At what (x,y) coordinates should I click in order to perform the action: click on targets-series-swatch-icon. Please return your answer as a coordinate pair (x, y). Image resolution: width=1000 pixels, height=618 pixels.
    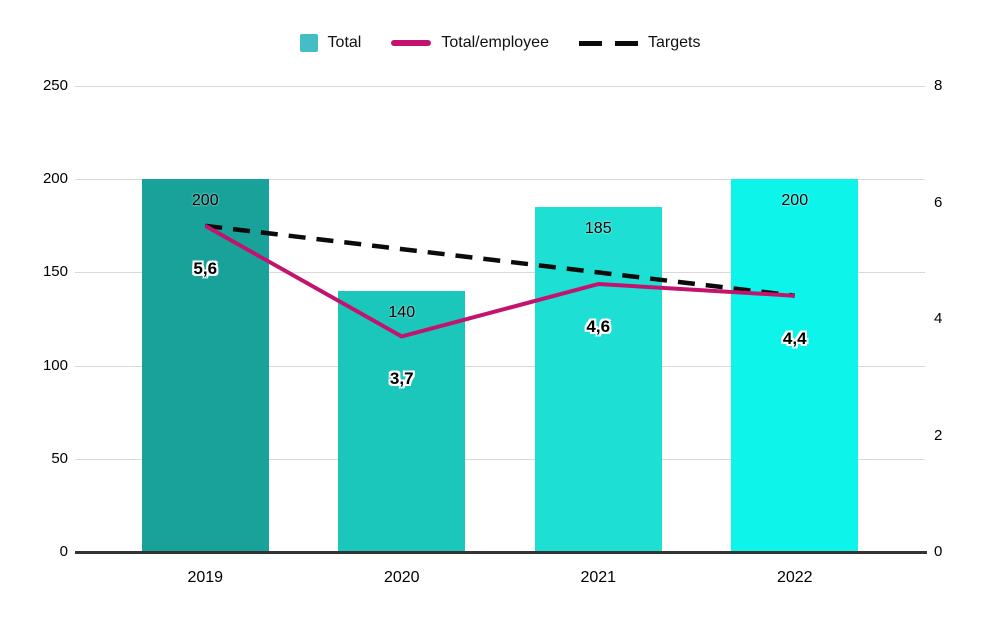
    Looking at the image, I should click on (608, 43).